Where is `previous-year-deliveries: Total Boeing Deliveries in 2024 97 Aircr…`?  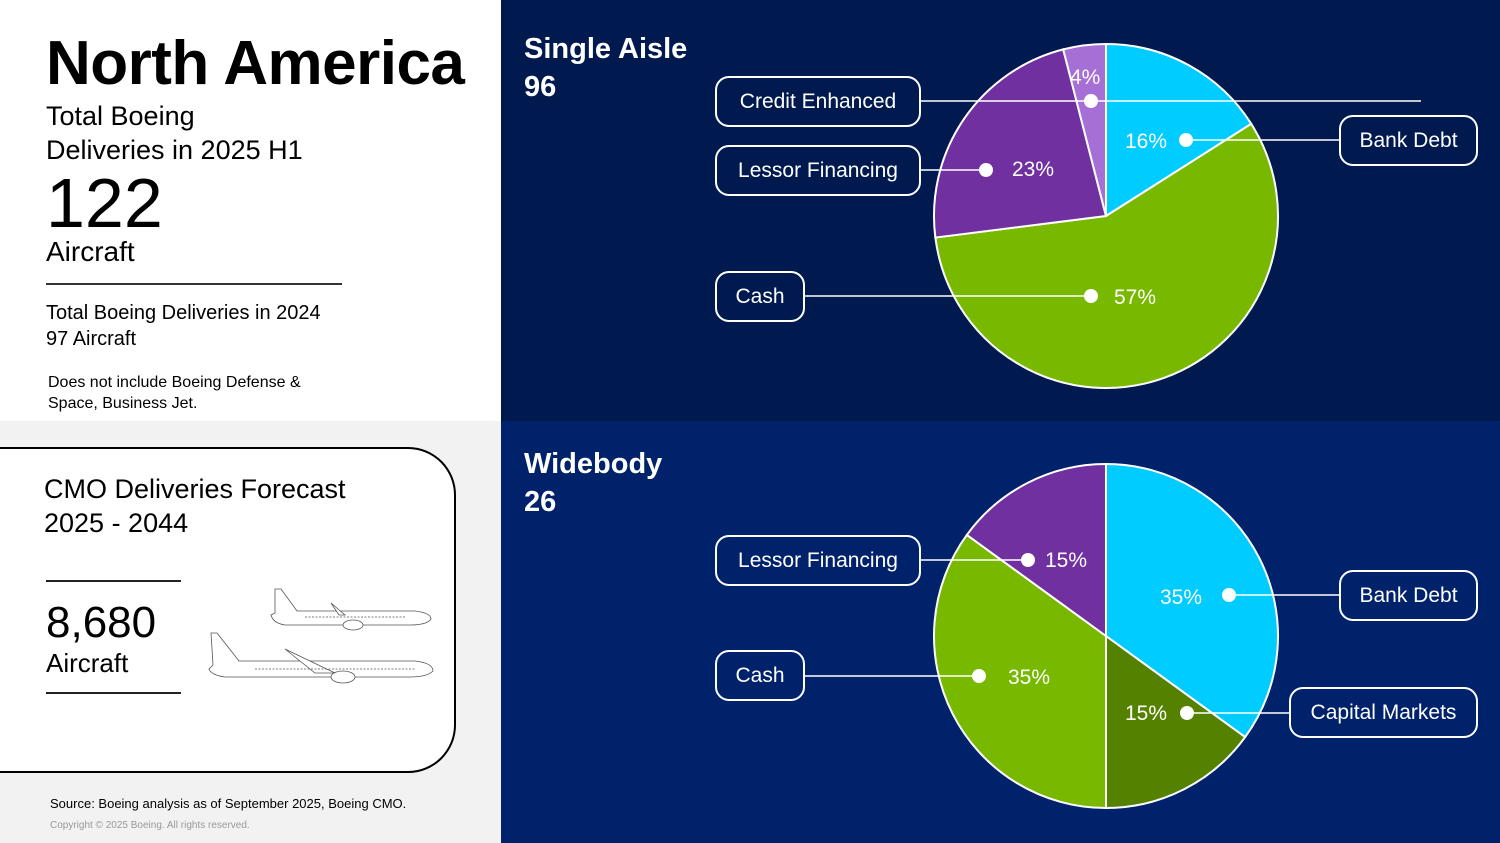
previous-year-deliveries: Total Boeing Deliveries in 2024 97 Aircr… is located at coordinates (183, 326).